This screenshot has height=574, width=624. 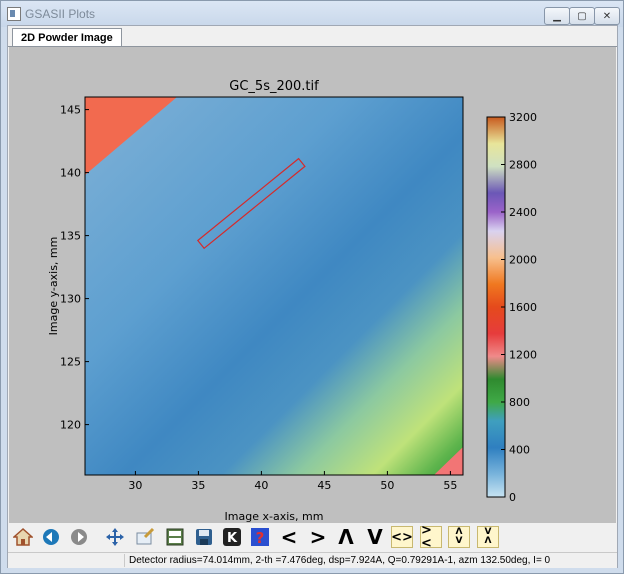 I want to click on pan-icon, so click(x=115, y=537).